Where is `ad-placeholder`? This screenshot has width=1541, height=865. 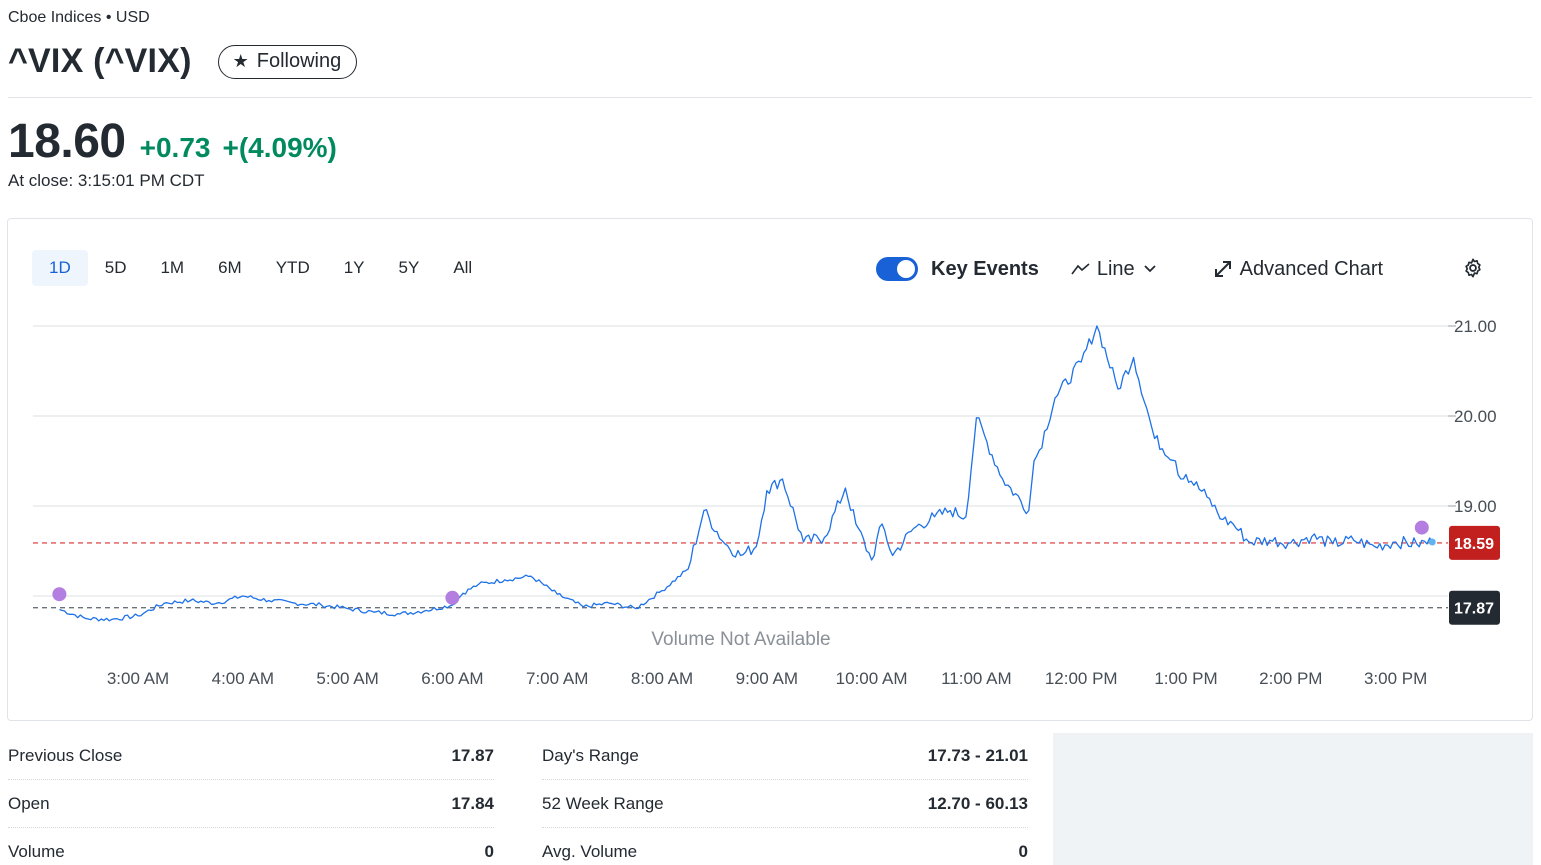
ad-placeholder is located at coordinates (1293, 799).